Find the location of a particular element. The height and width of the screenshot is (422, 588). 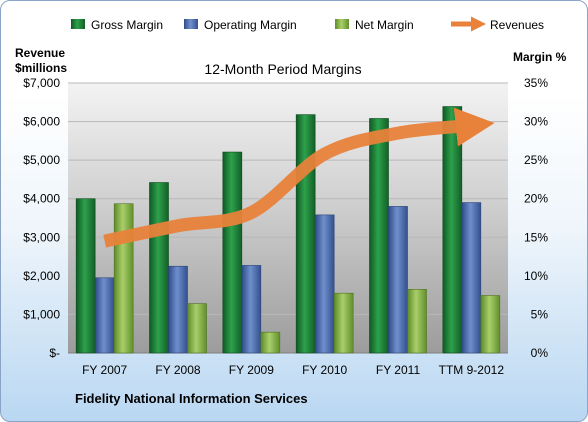

y-right-tick-label: 20% is located at coordinates (536, 199).